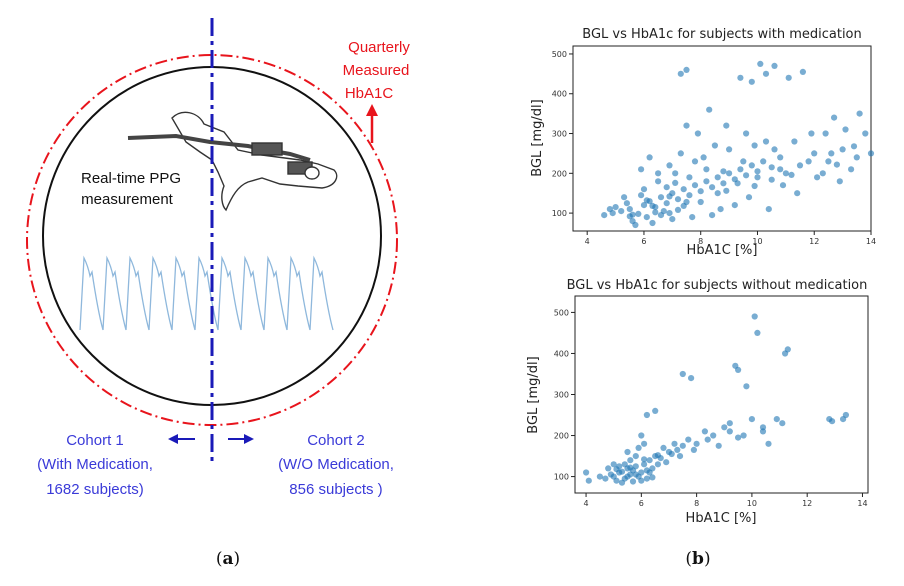 This screenshot has height=586, width=904. I want to click on chart-1-ylabel: BGL [mg/dl], so click(537, 137).